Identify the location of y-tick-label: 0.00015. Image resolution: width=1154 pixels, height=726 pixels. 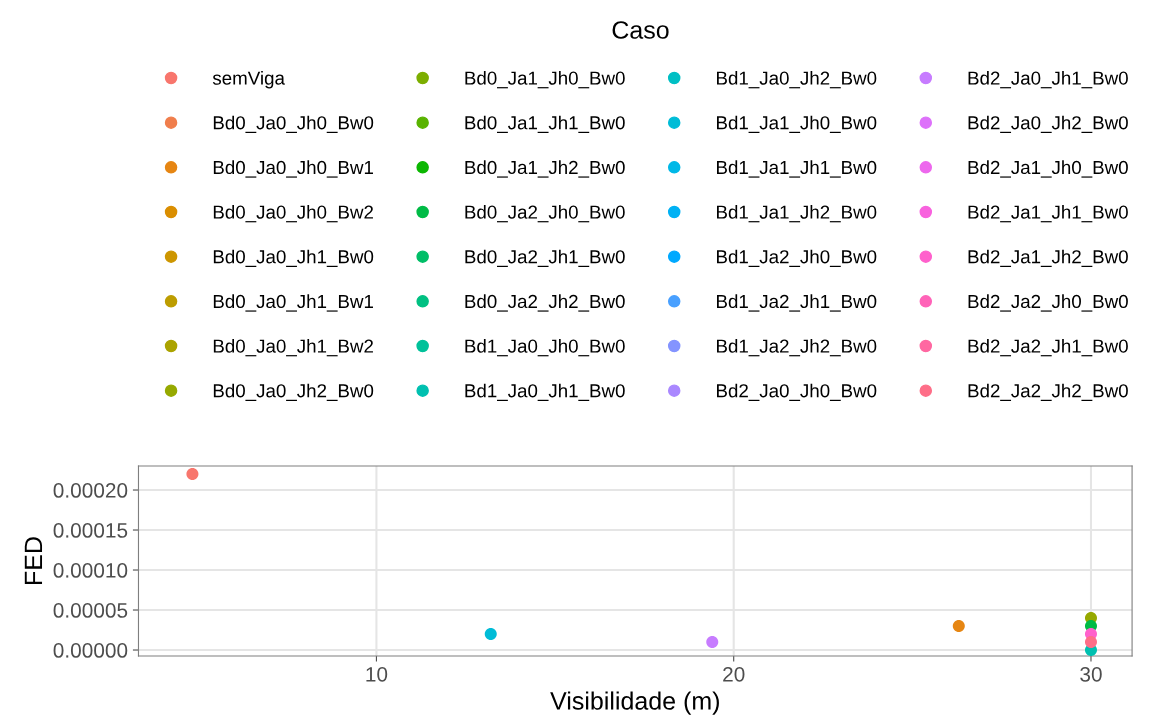
(90, 530).